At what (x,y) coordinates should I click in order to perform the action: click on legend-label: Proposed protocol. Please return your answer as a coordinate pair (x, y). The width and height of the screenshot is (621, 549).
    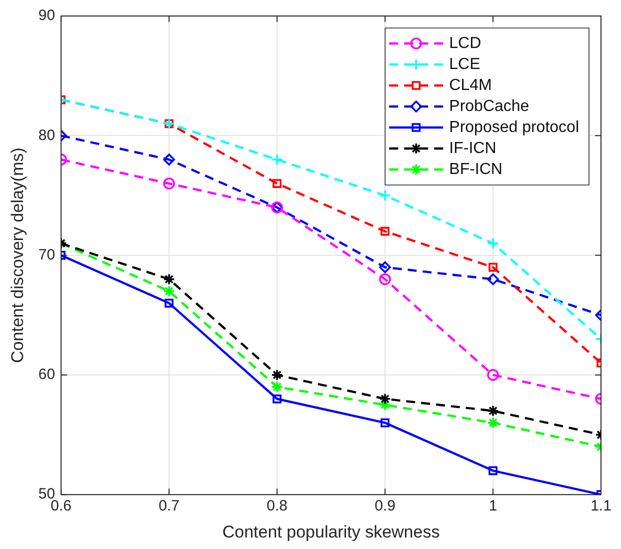
    Looking at the image, I should click on (514, 127).